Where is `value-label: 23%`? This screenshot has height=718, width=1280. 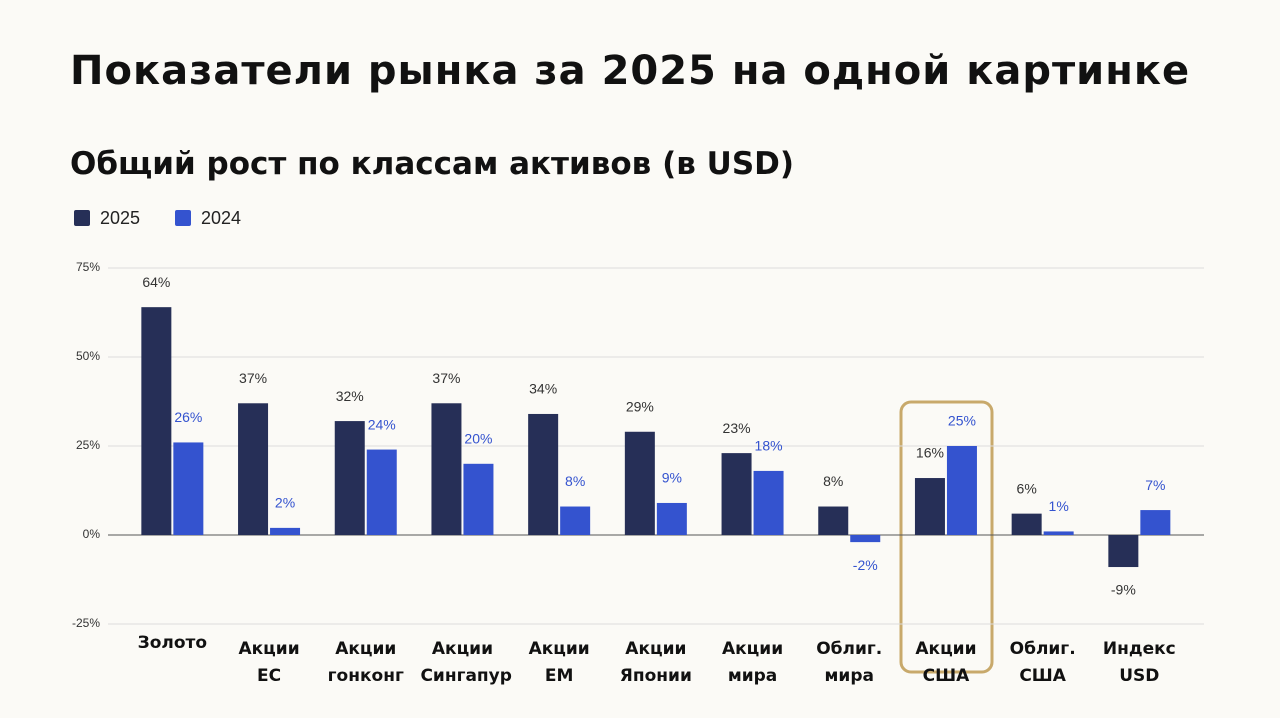
value-label: 23% is located at coordinates (737, 428).